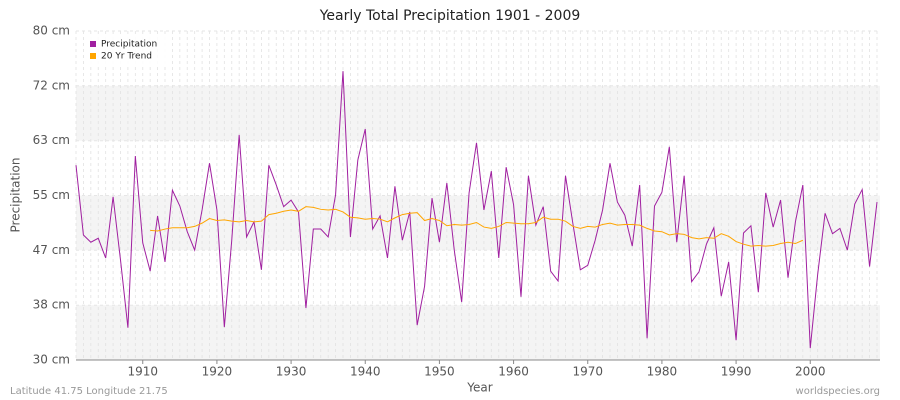 This screenshot has width=900, height=400. I want to click on x-axis-label: Year, so click(479, 388).